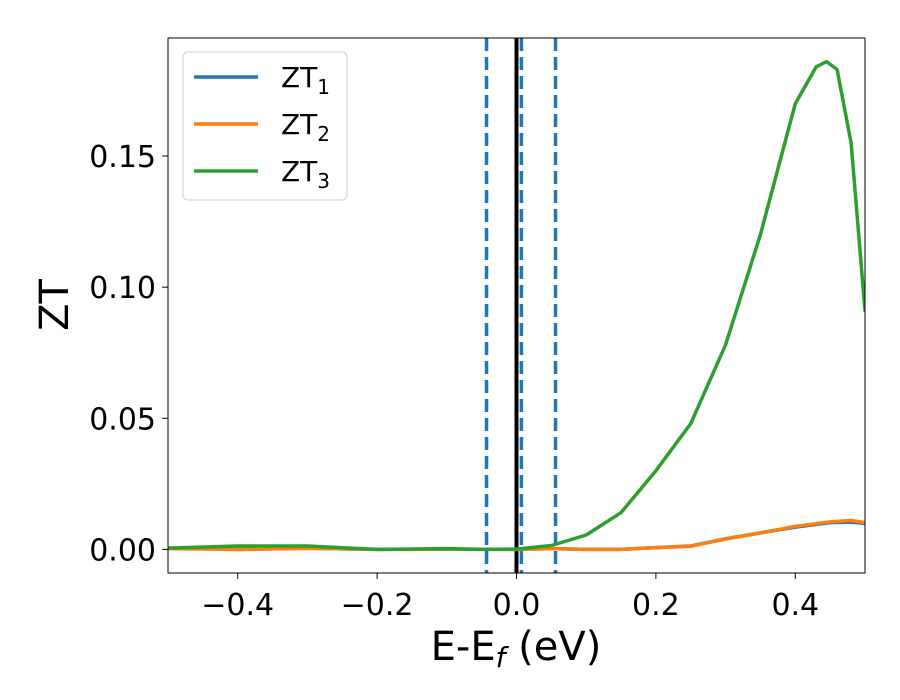 The height and width of the screenshot is (700, 900). I want to click on y-tick-label: 0.15, so click(122, 157).